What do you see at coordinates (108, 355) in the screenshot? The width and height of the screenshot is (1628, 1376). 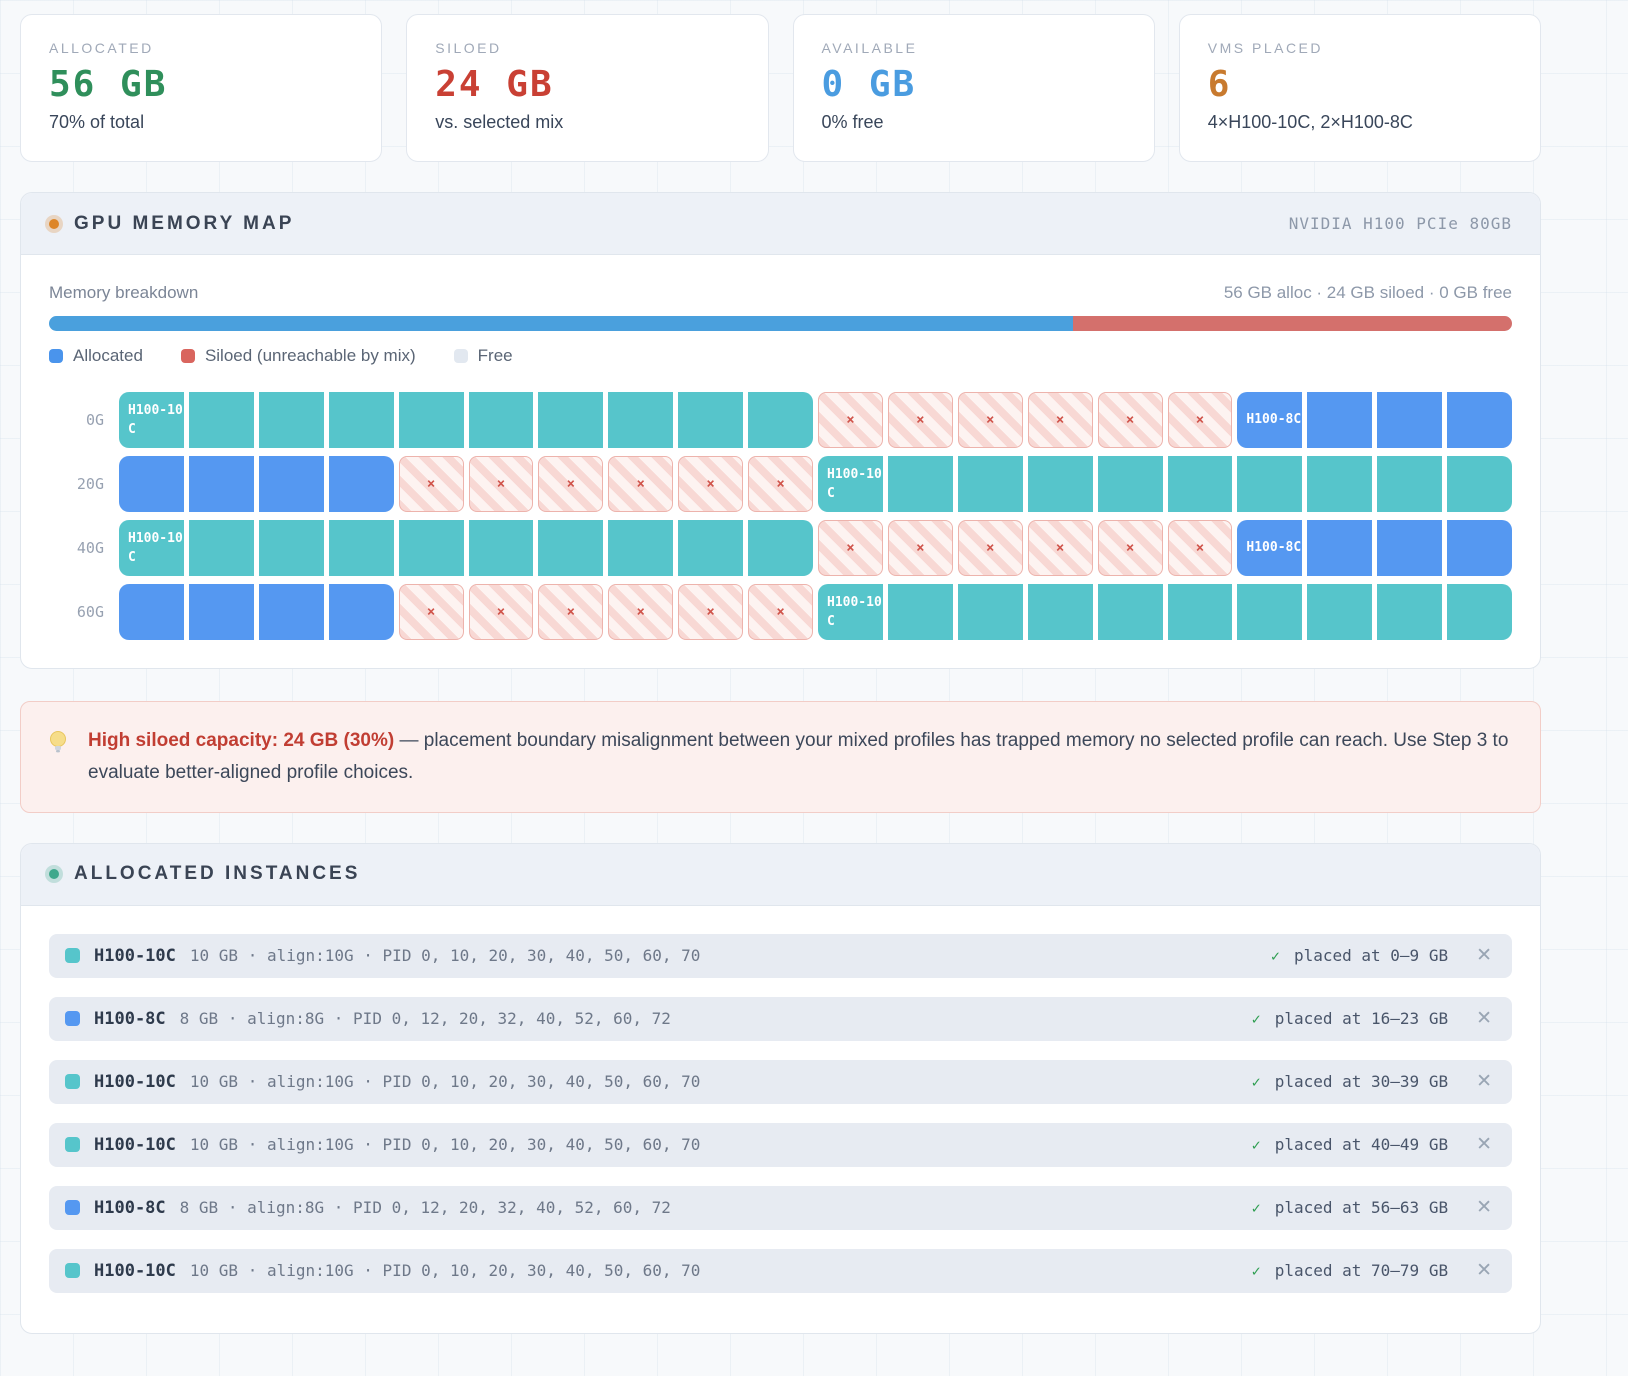 I see `legend-label: Allocated` at bounding box center [108, 355].